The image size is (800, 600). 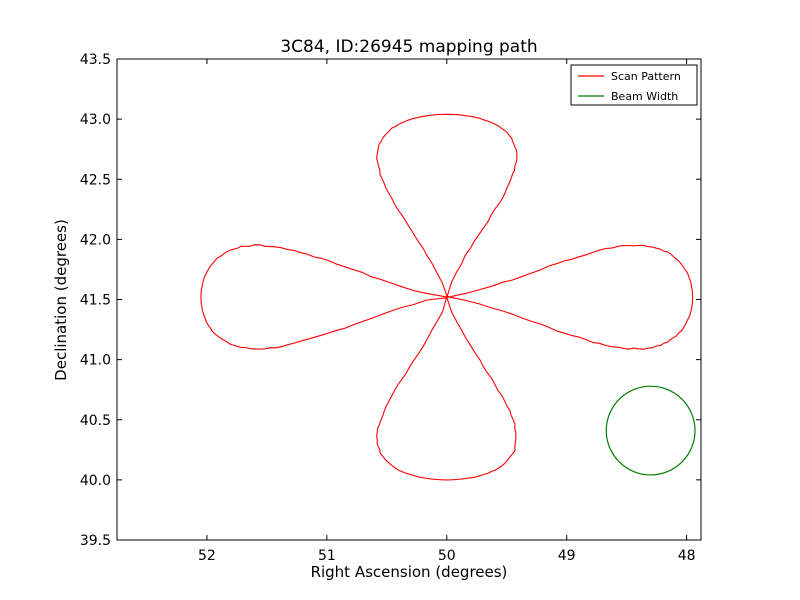 I want to click on y-tick-label: 39.5, so click(x=95, y=541).